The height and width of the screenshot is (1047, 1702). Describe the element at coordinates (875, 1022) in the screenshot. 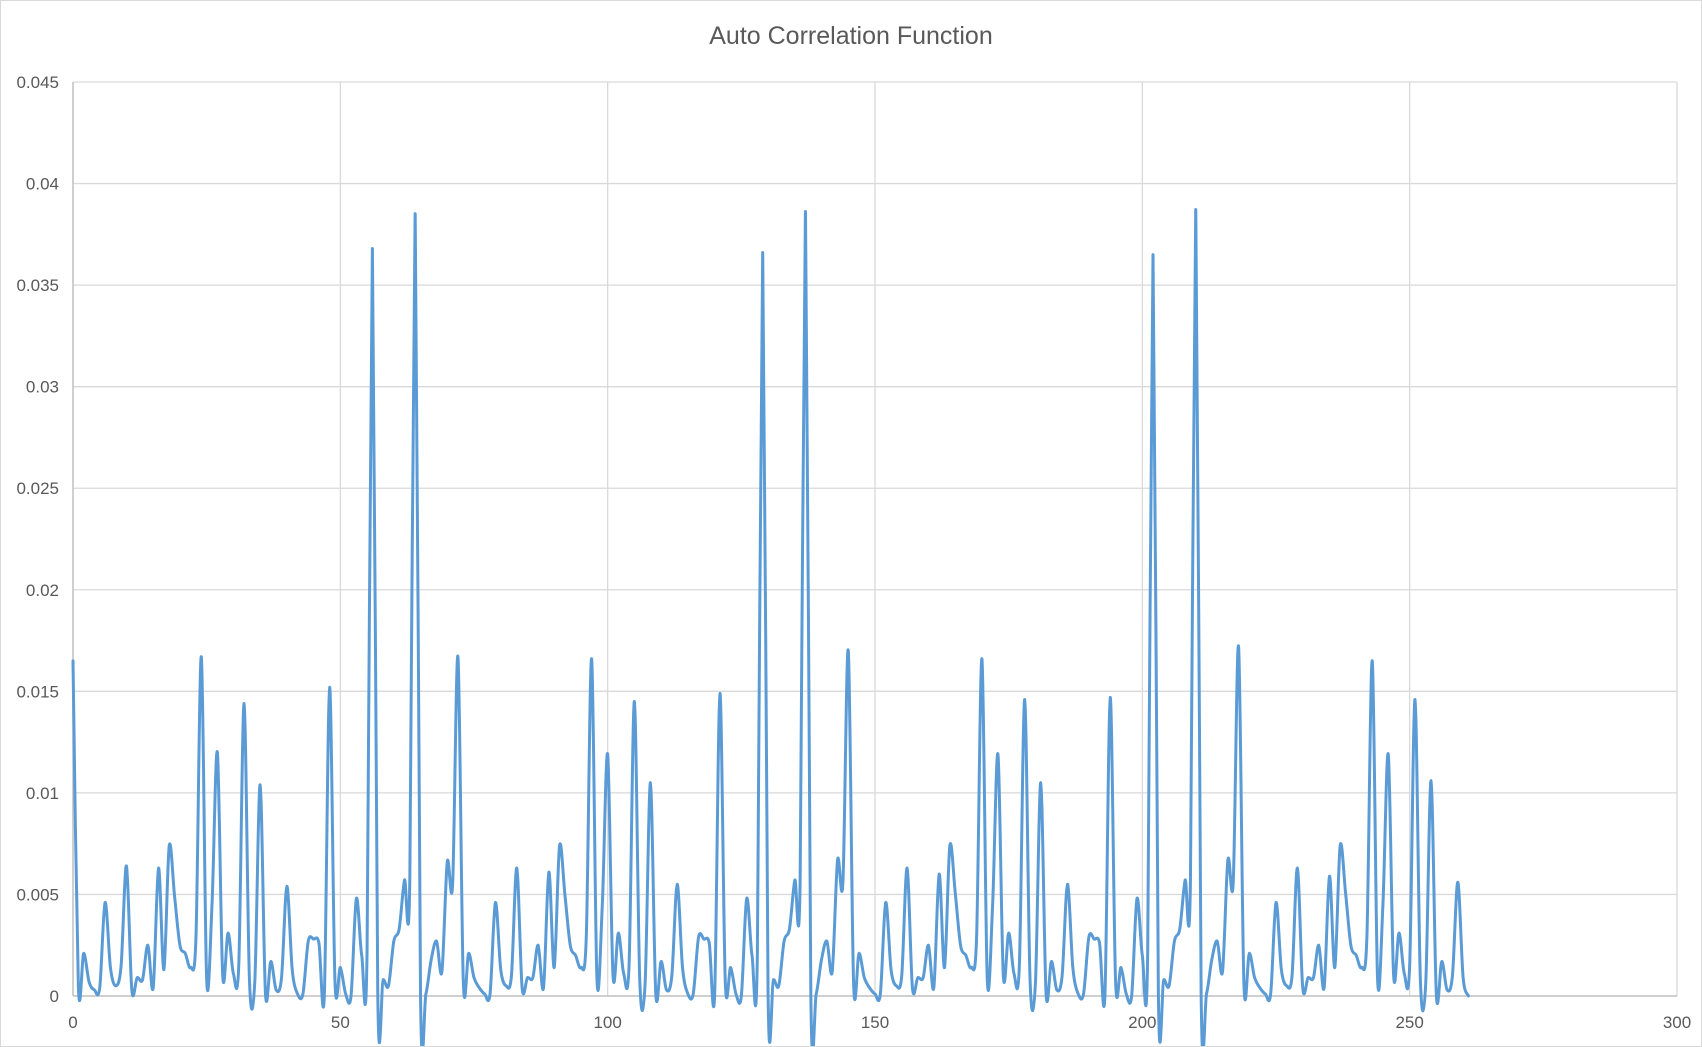

I see `x-tick-label: 150` at that location.